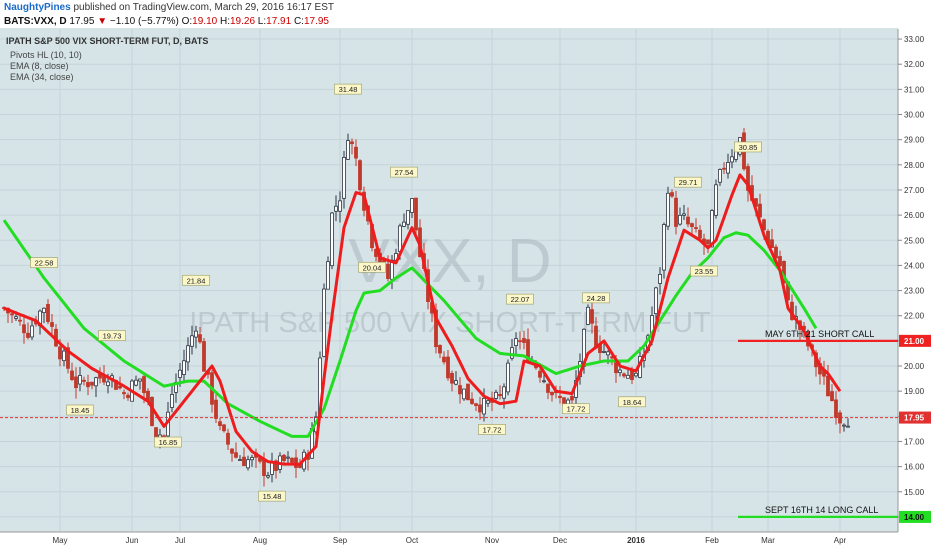  What do you see at coordinates (44, 263) in the screenshot?
I see `pivot-label: 22.58` at bounding box center [44, 263].